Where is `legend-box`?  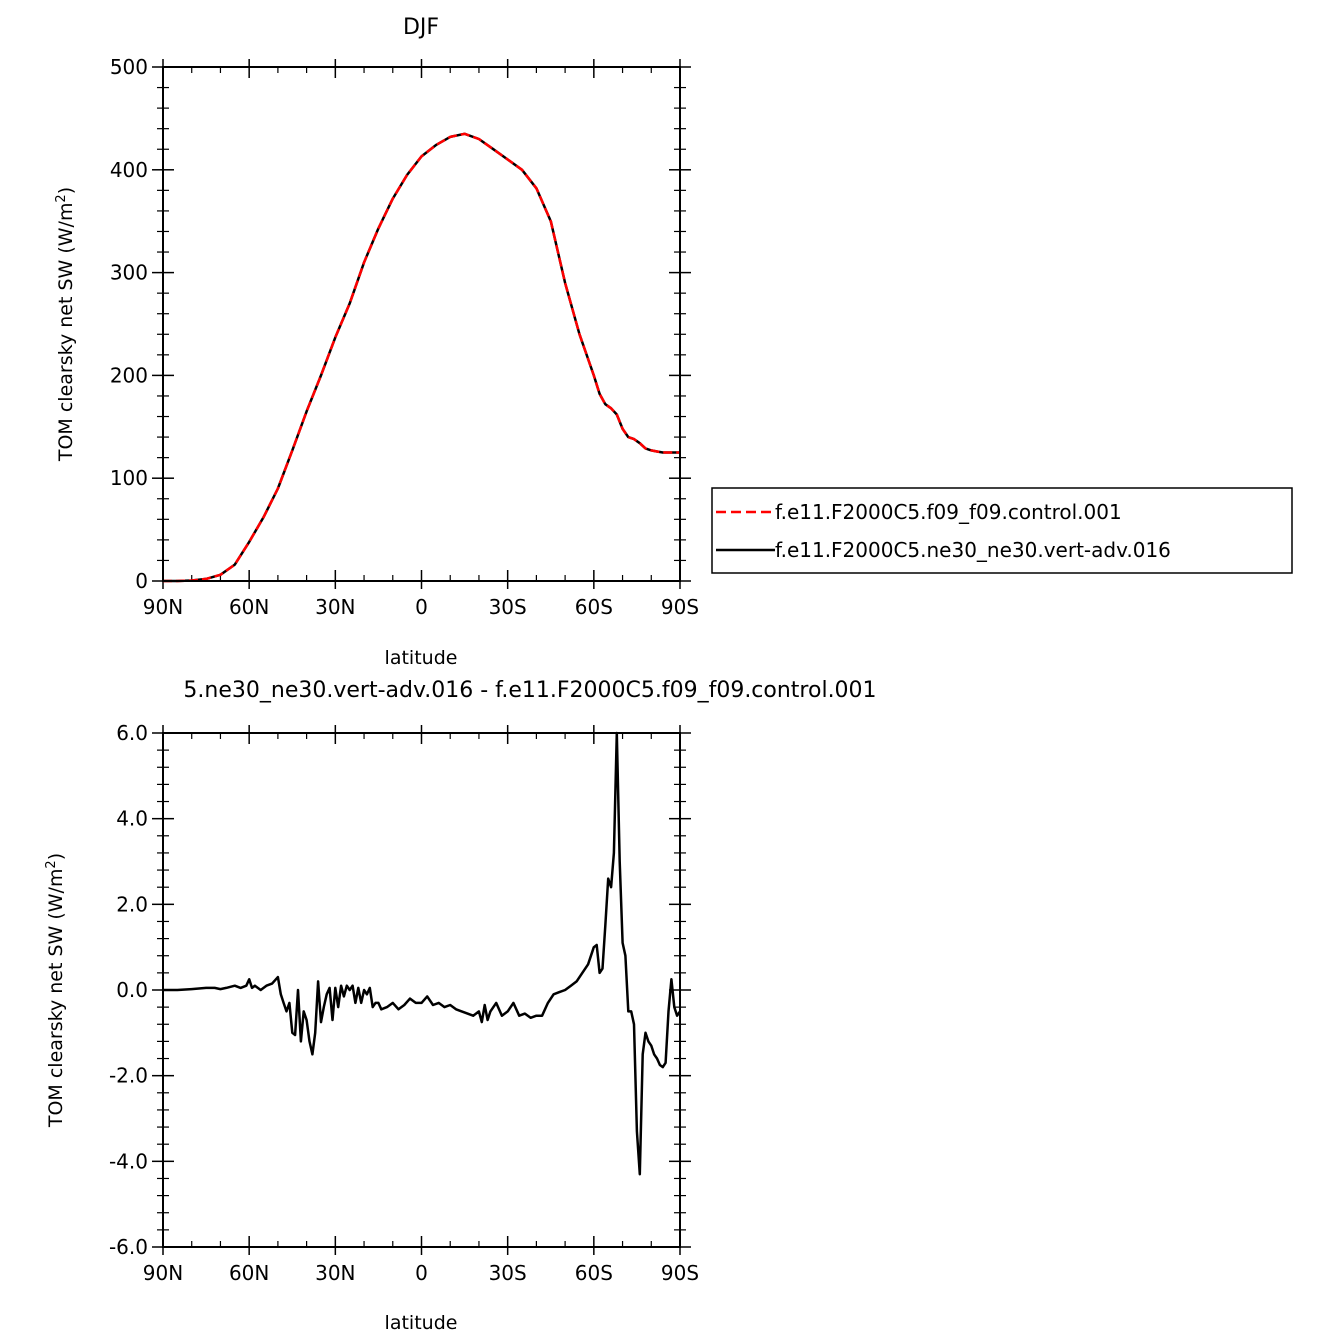
legend-box is located at coordinates (1002, 530).